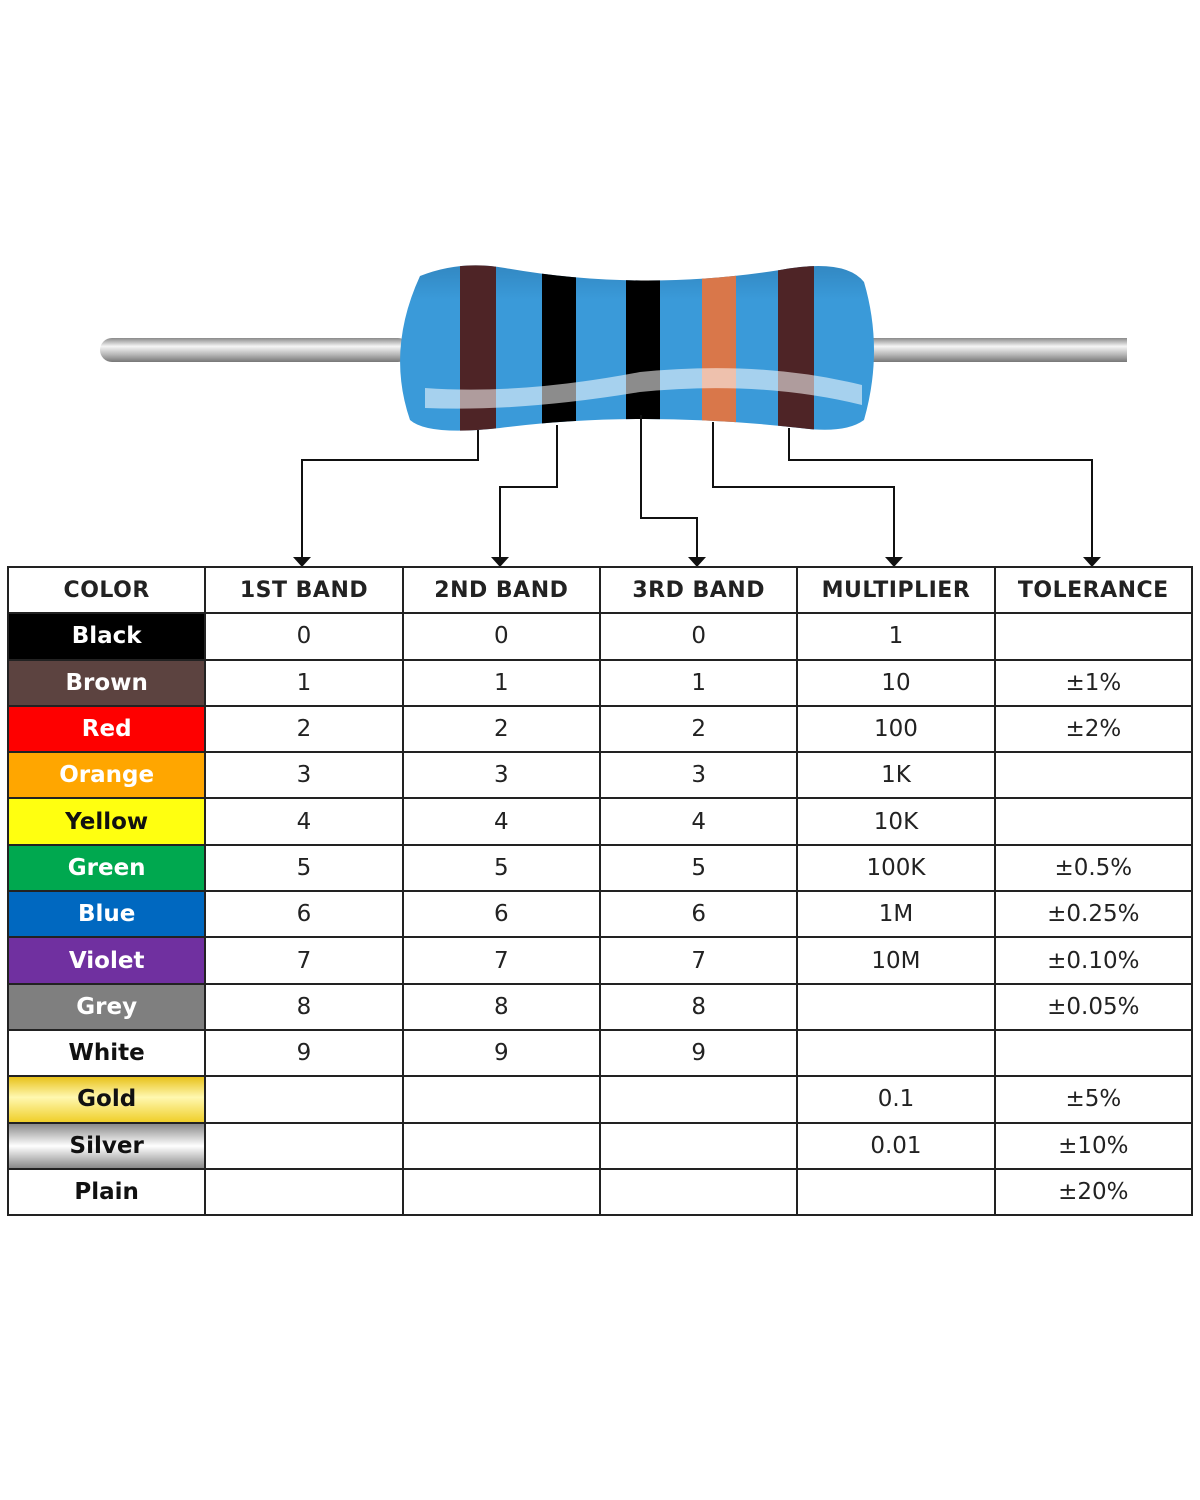 This screenshot has width=1200, height=1500. Describe the element at coordinates (501, 590) in the screenshot. I see `column-header: 2ND BAND` at that location.